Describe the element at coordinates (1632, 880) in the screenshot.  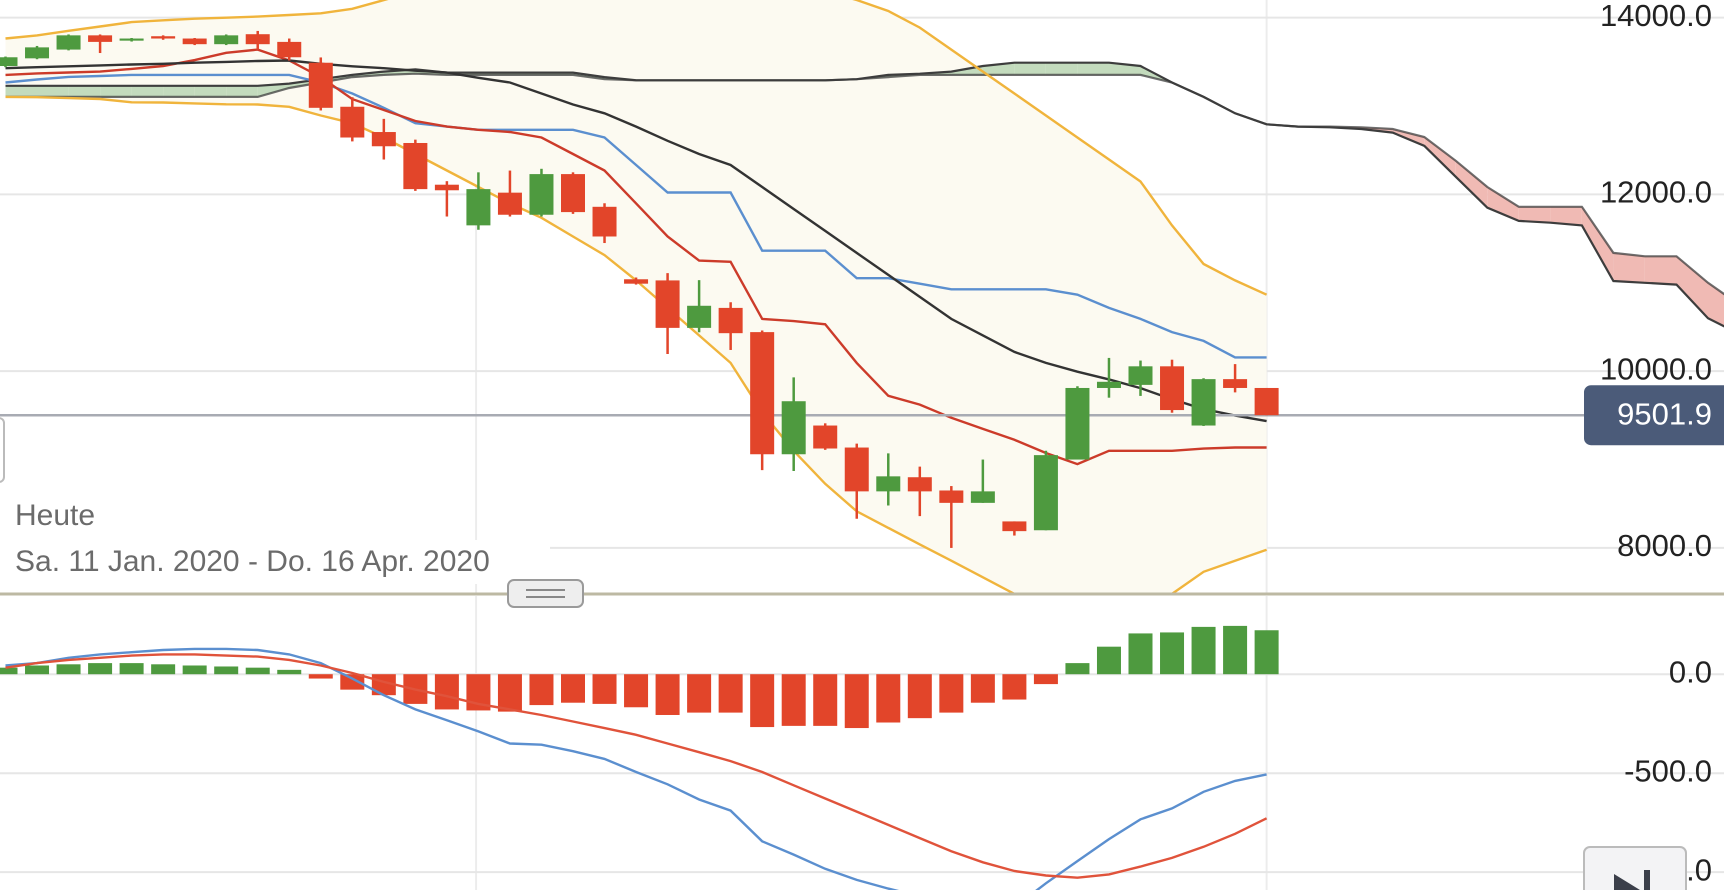
I see `scroll-end-icon` at that location.